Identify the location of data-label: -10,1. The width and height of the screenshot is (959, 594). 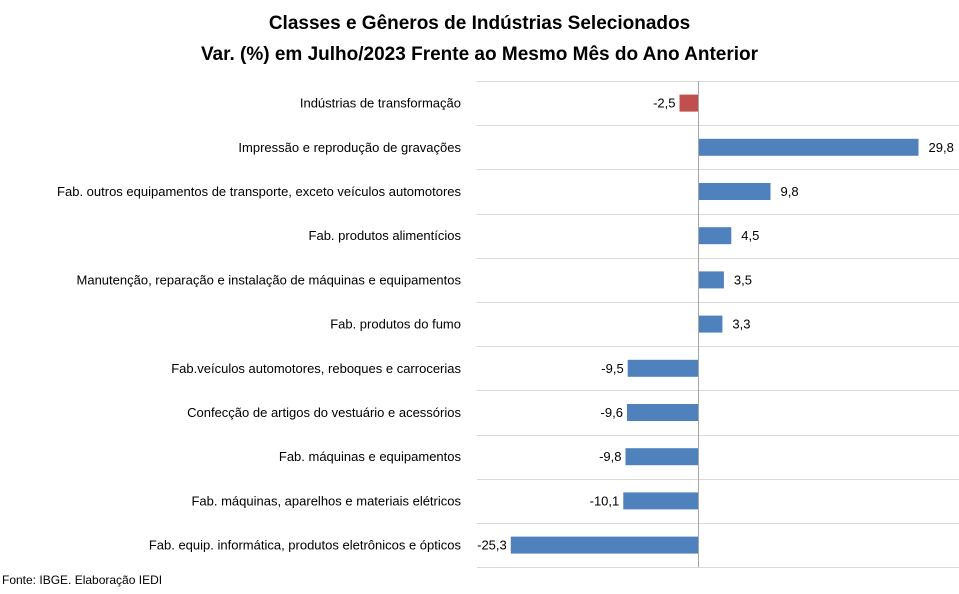
(605, 500).